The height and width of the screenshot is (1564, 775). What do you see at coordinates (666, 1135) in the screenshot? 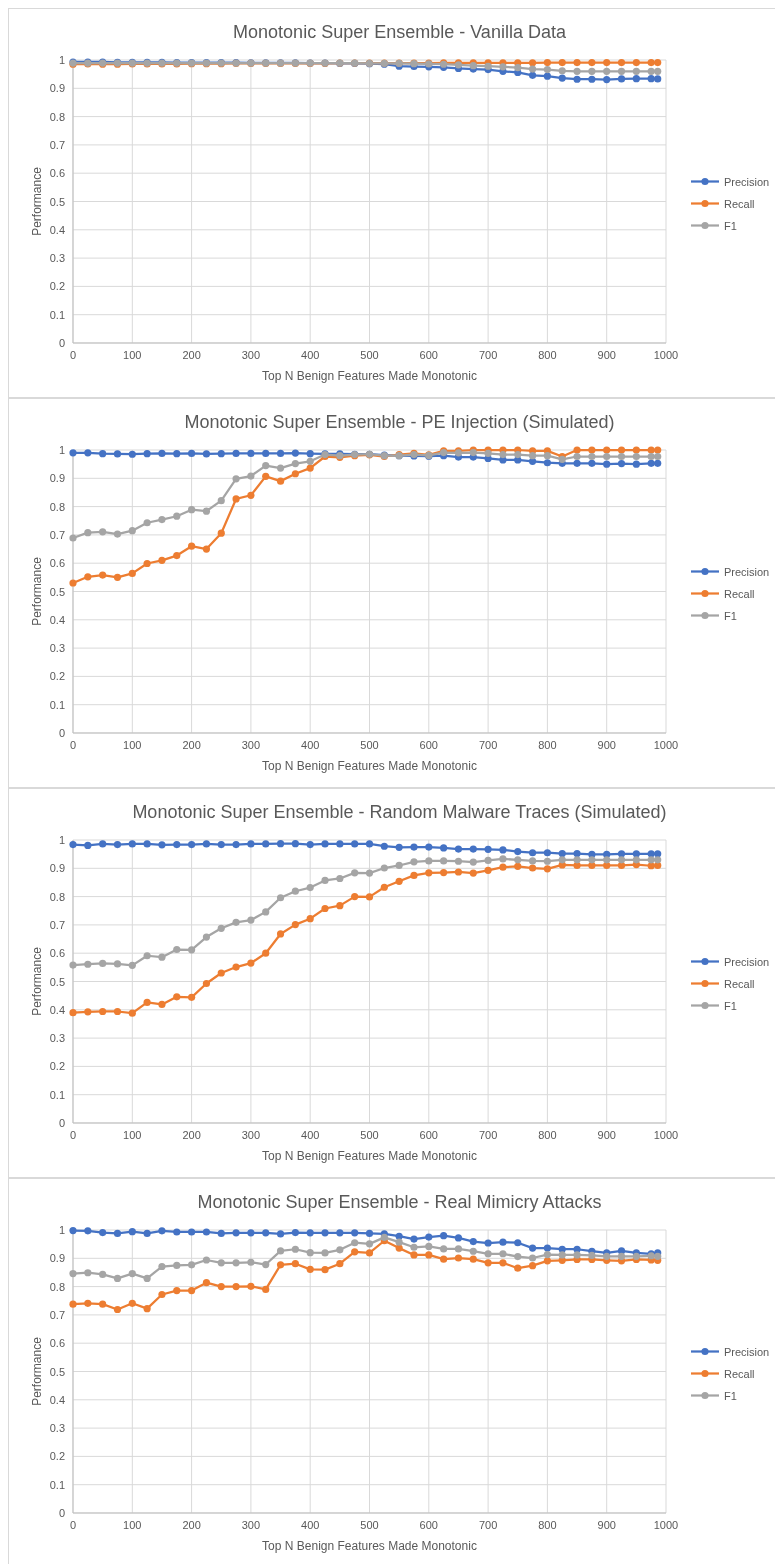
I see `x-tick-label: 1000` at bounding box center [666, 1135].